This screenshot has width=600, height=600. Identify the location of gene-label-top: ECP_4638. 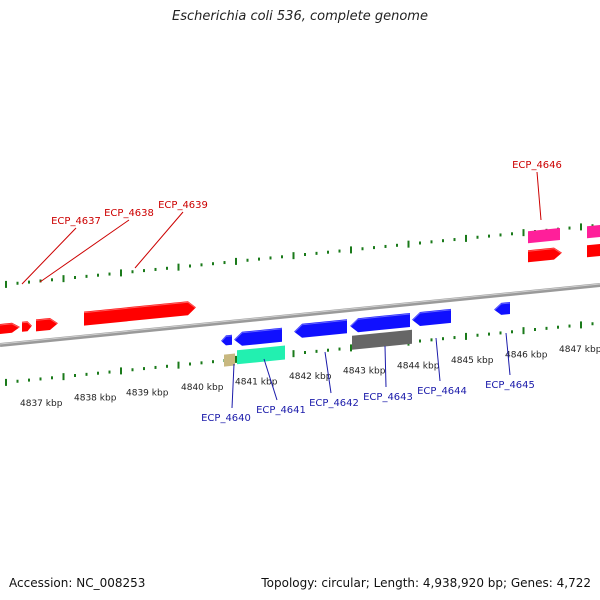
(129, 213).